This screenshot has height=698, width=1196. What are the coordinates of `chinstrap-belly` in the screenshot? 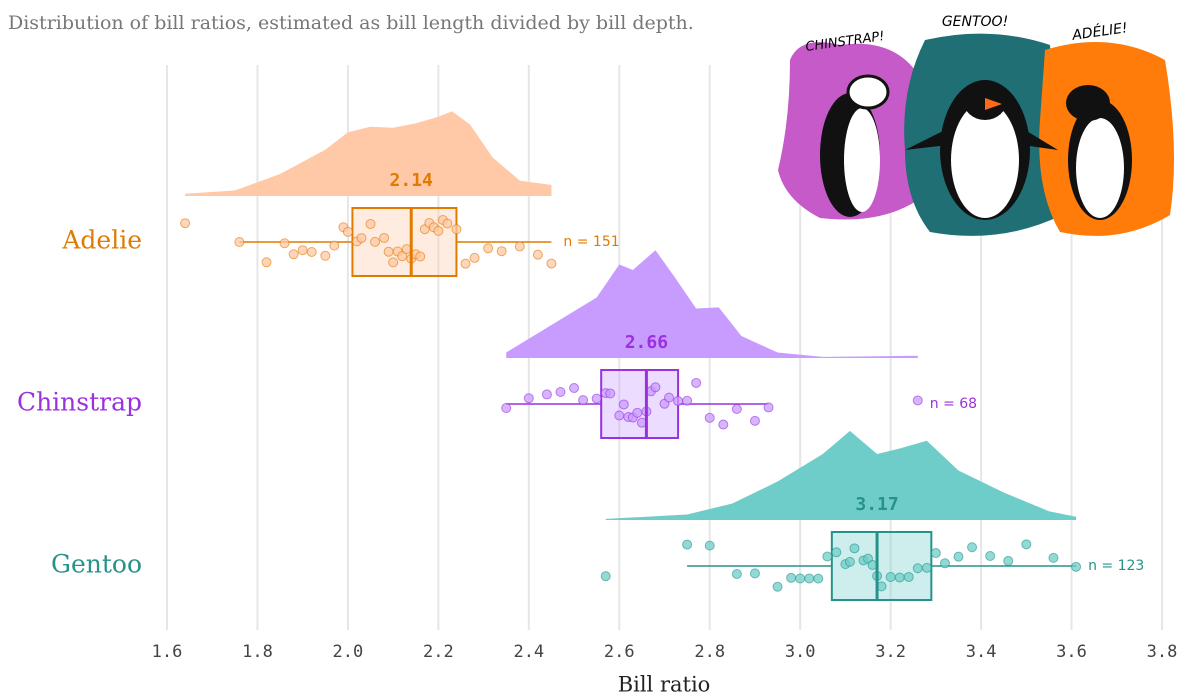 It's located at (862, 160).